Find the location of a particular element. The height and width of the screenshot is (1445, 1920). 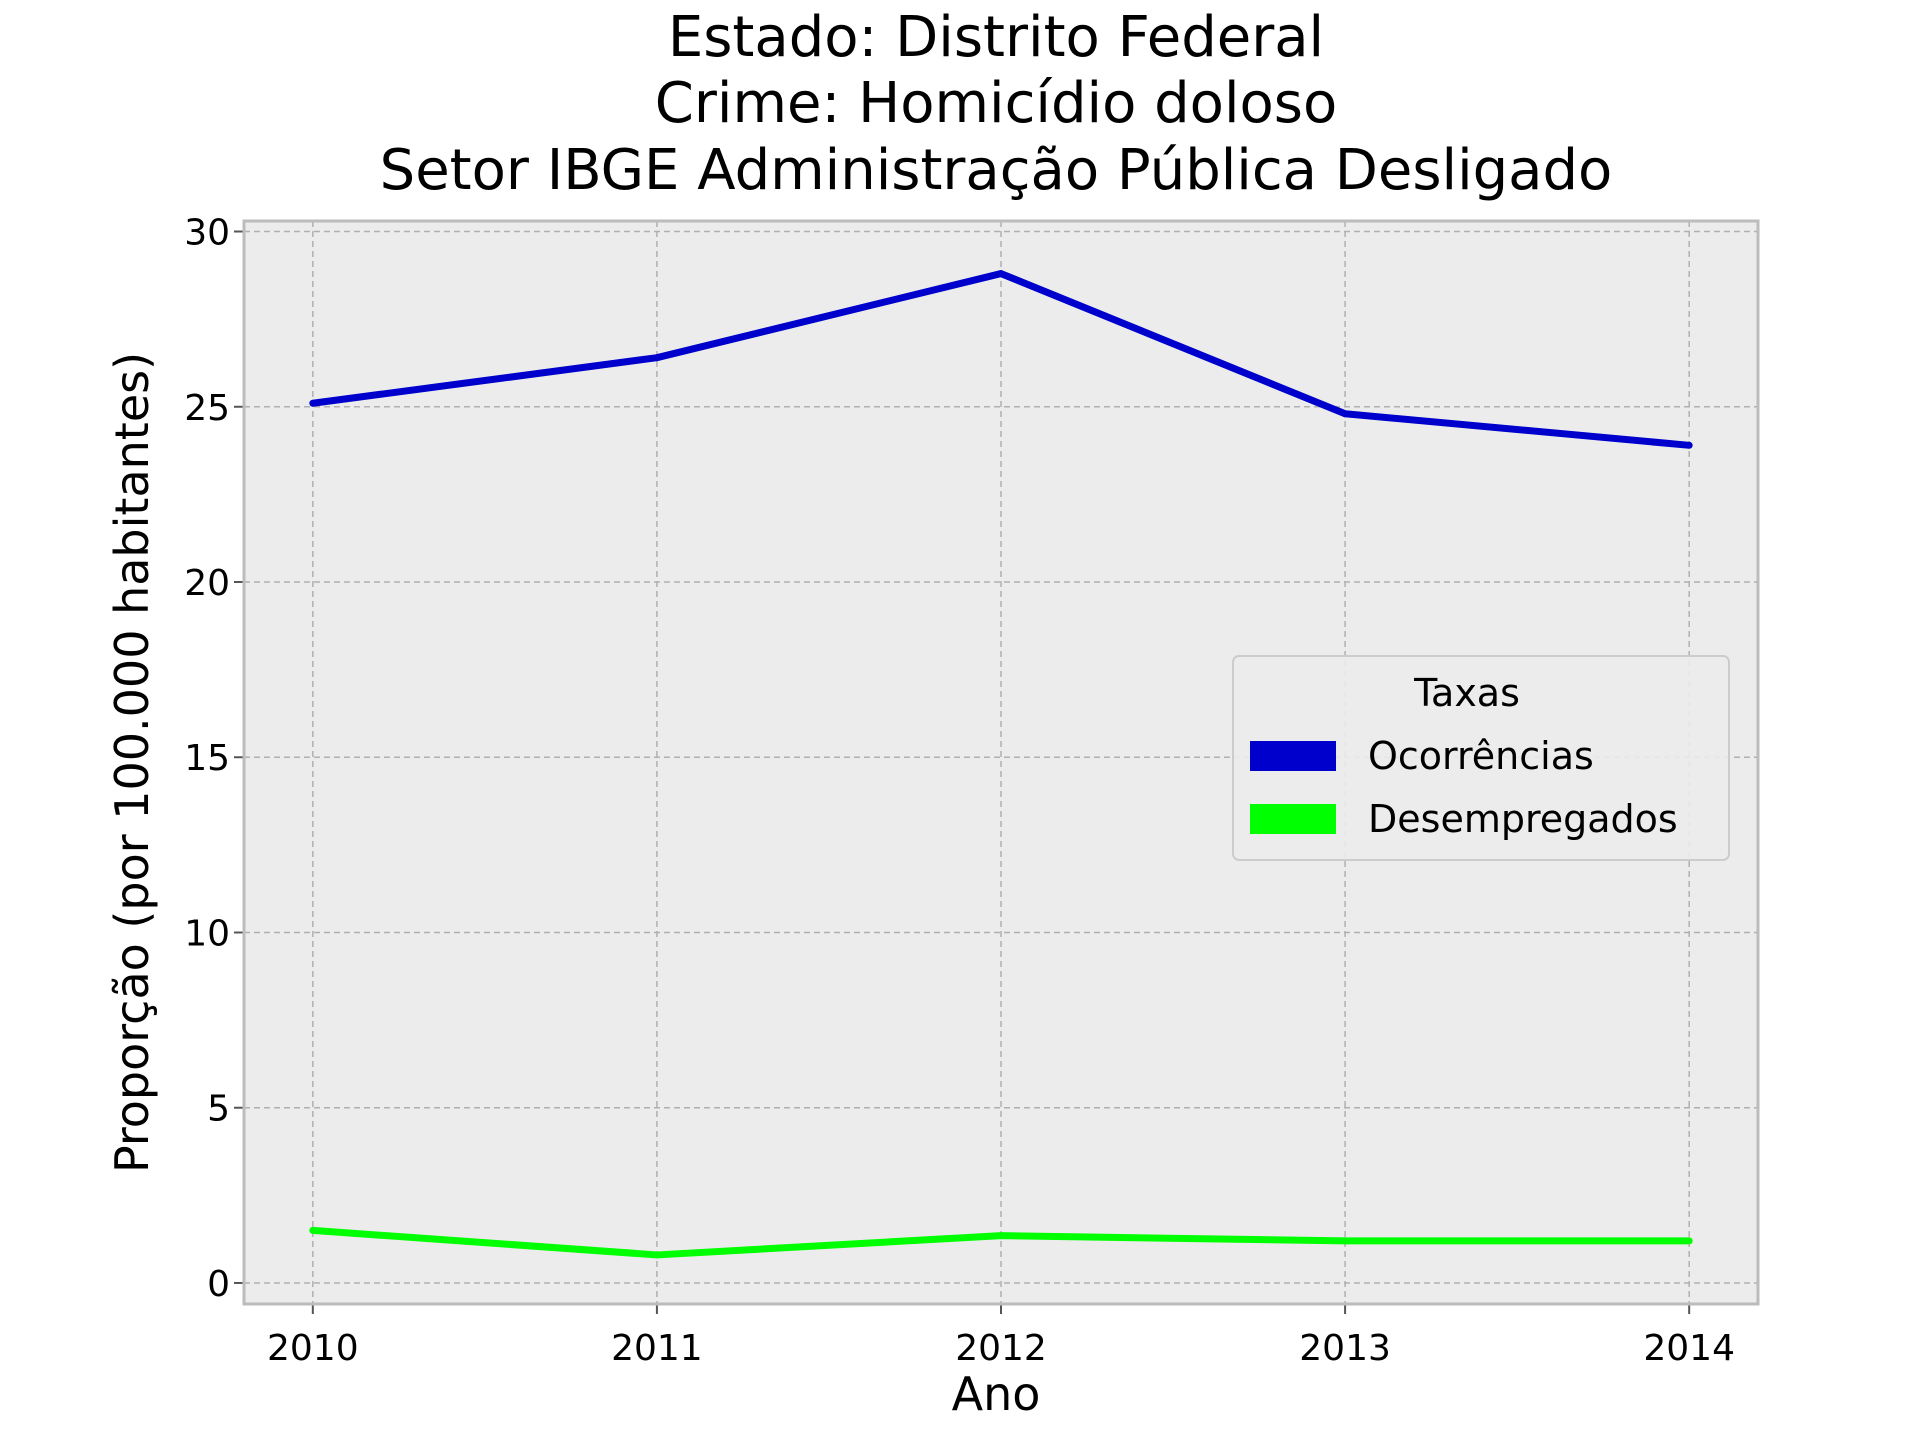

chart-title-line-2: Crime: Homicídio doloso is located at coordinates (996, 103).